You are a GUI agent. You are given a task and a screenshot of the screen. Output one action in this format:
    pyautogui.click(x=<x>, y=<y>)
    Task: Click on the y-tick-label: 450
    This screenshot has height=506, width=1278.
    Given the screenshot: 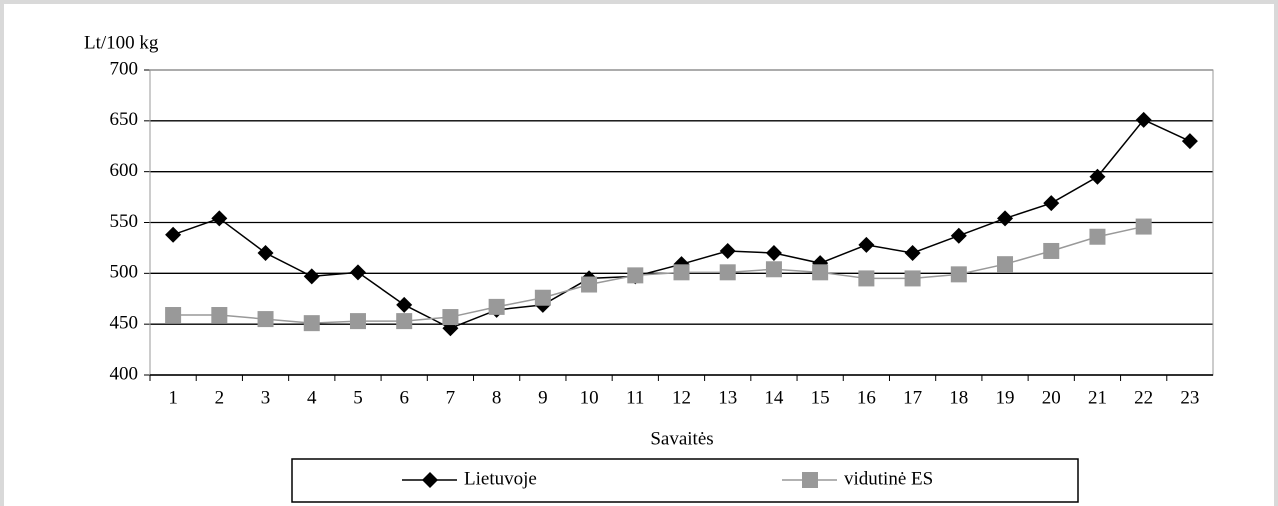 What is the action you would take?
    pyautogui.click(x=124, y=323)
    